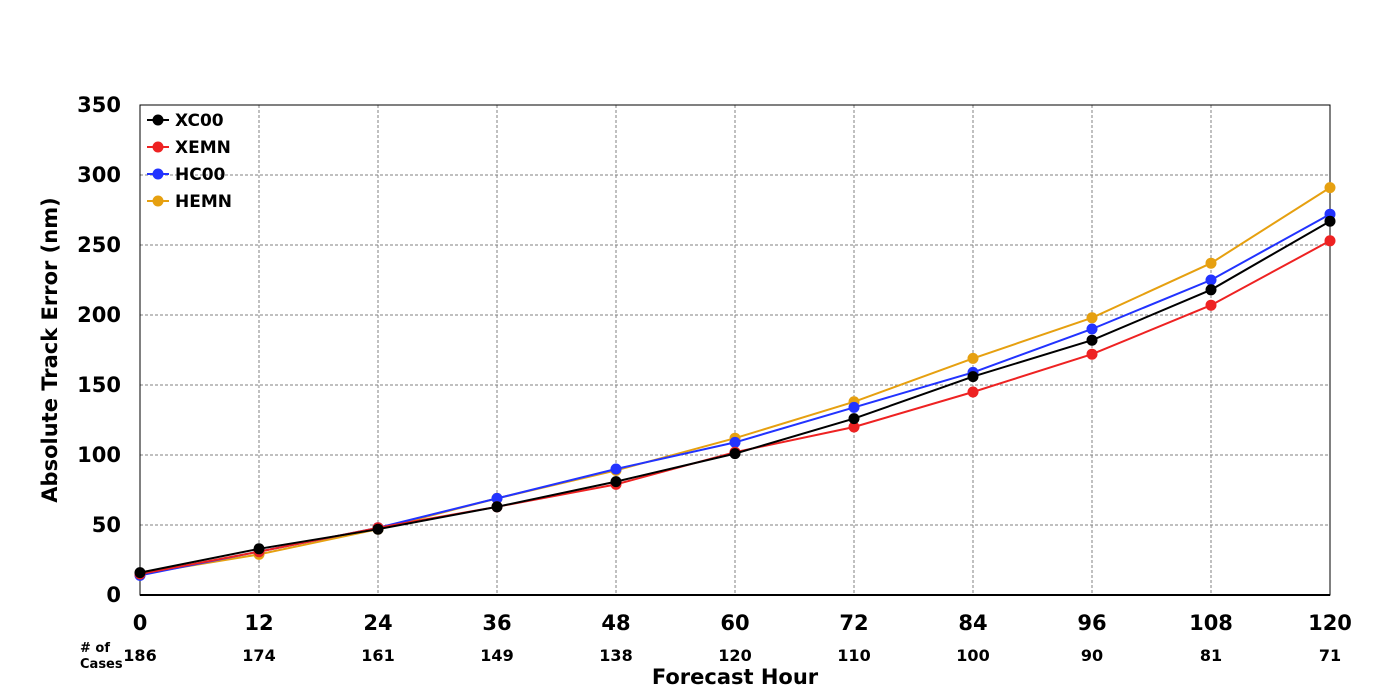 The image size is (1400, 700). Describe the element at coordinates (1330, 623) in the screenshot. I see `x-tick-label: 120` at that location.